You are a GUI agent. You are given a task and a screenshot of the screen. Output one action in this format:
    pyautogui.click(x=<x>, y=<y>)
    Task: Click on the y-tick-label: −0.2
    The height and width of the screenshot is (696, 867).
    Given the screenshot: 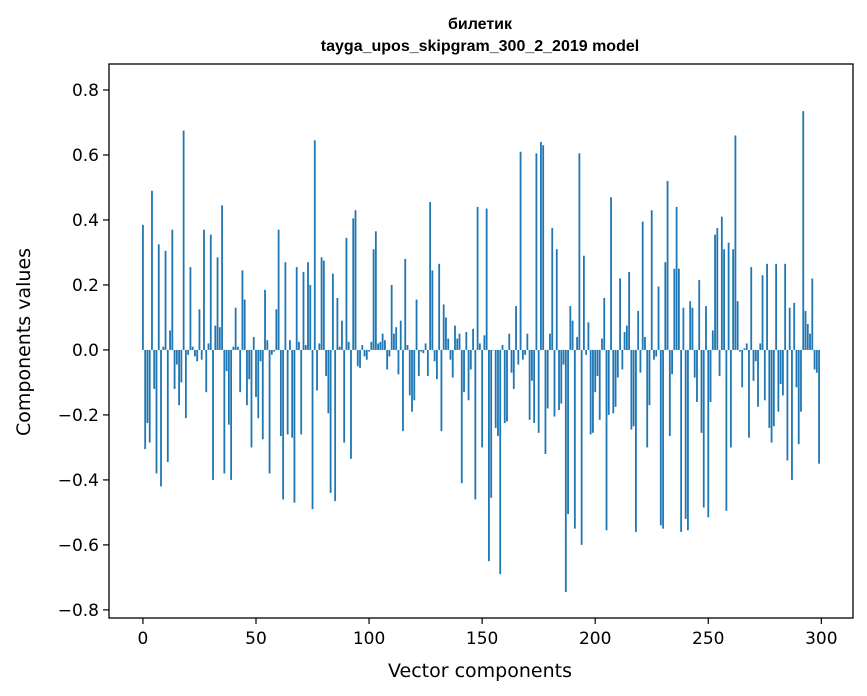 What is the action you would take?
    pyautogui.click(x=78, y=416)
    